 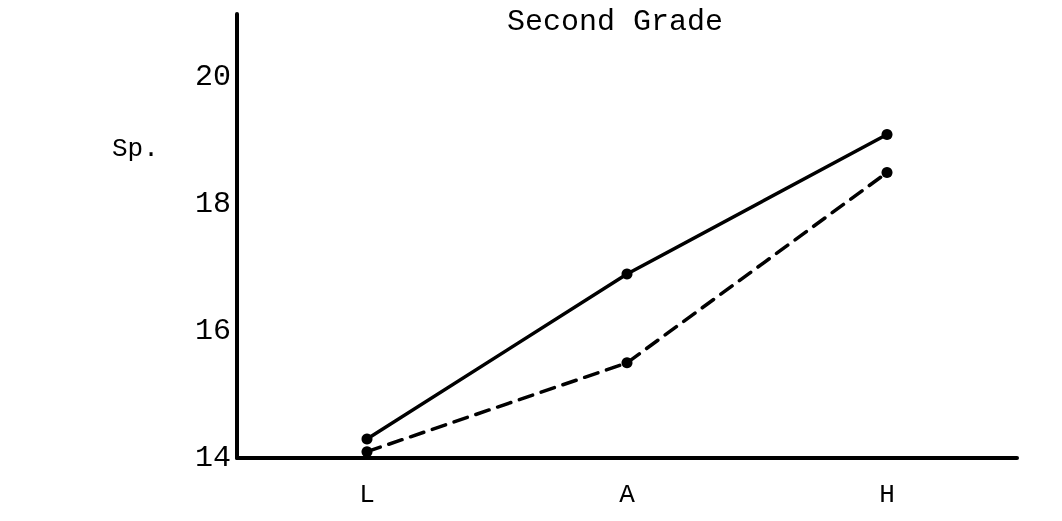 What do you see at coordinates (135, 149) in the screenshot?
I see `y-axis-title: Sp.` at bounding box center [135, 149].